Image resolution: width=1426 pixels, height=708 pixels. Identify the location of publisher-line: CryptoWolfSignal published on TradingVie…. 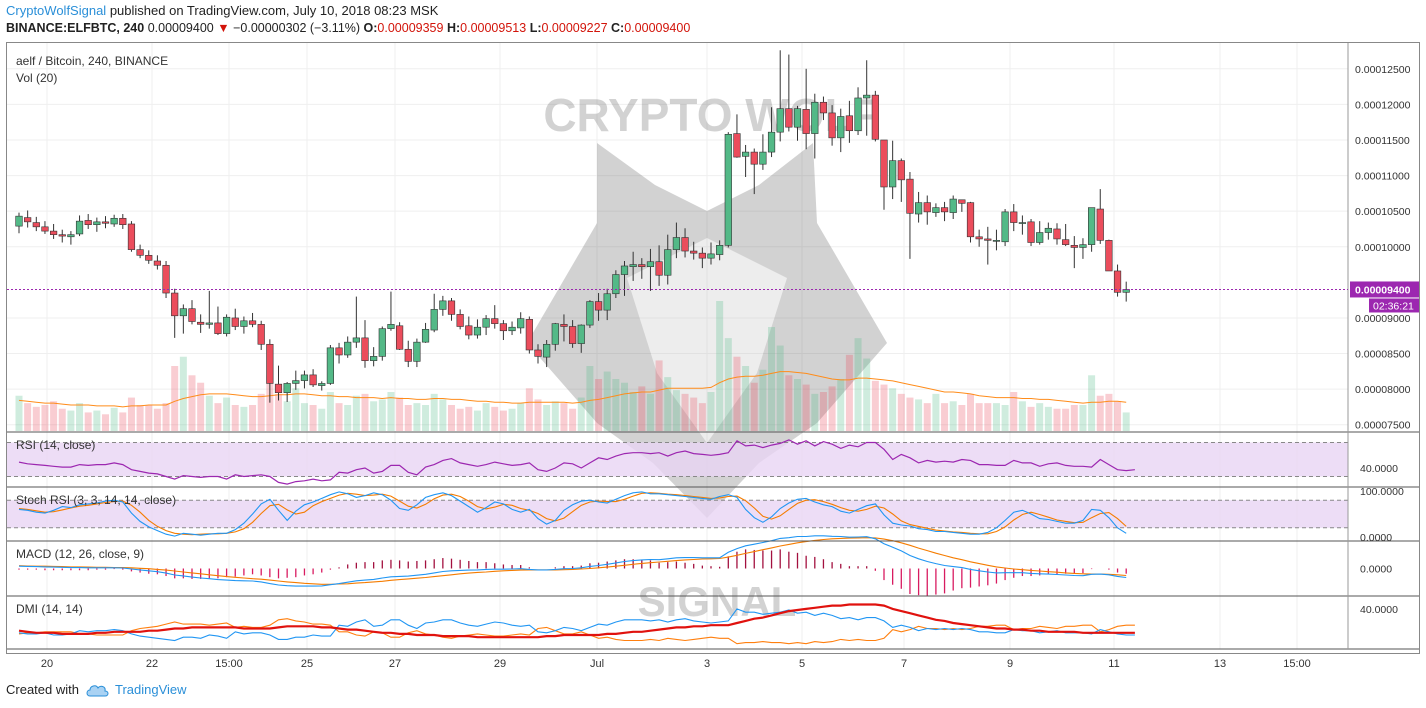
(222, 10).